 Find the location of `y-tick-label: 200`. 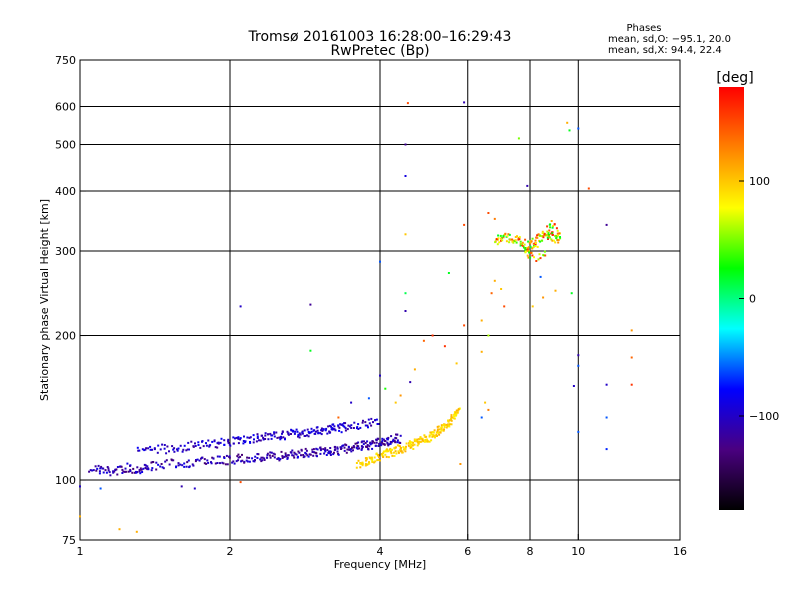

y-tick-label: 200 is located at coordinates (65, 336).